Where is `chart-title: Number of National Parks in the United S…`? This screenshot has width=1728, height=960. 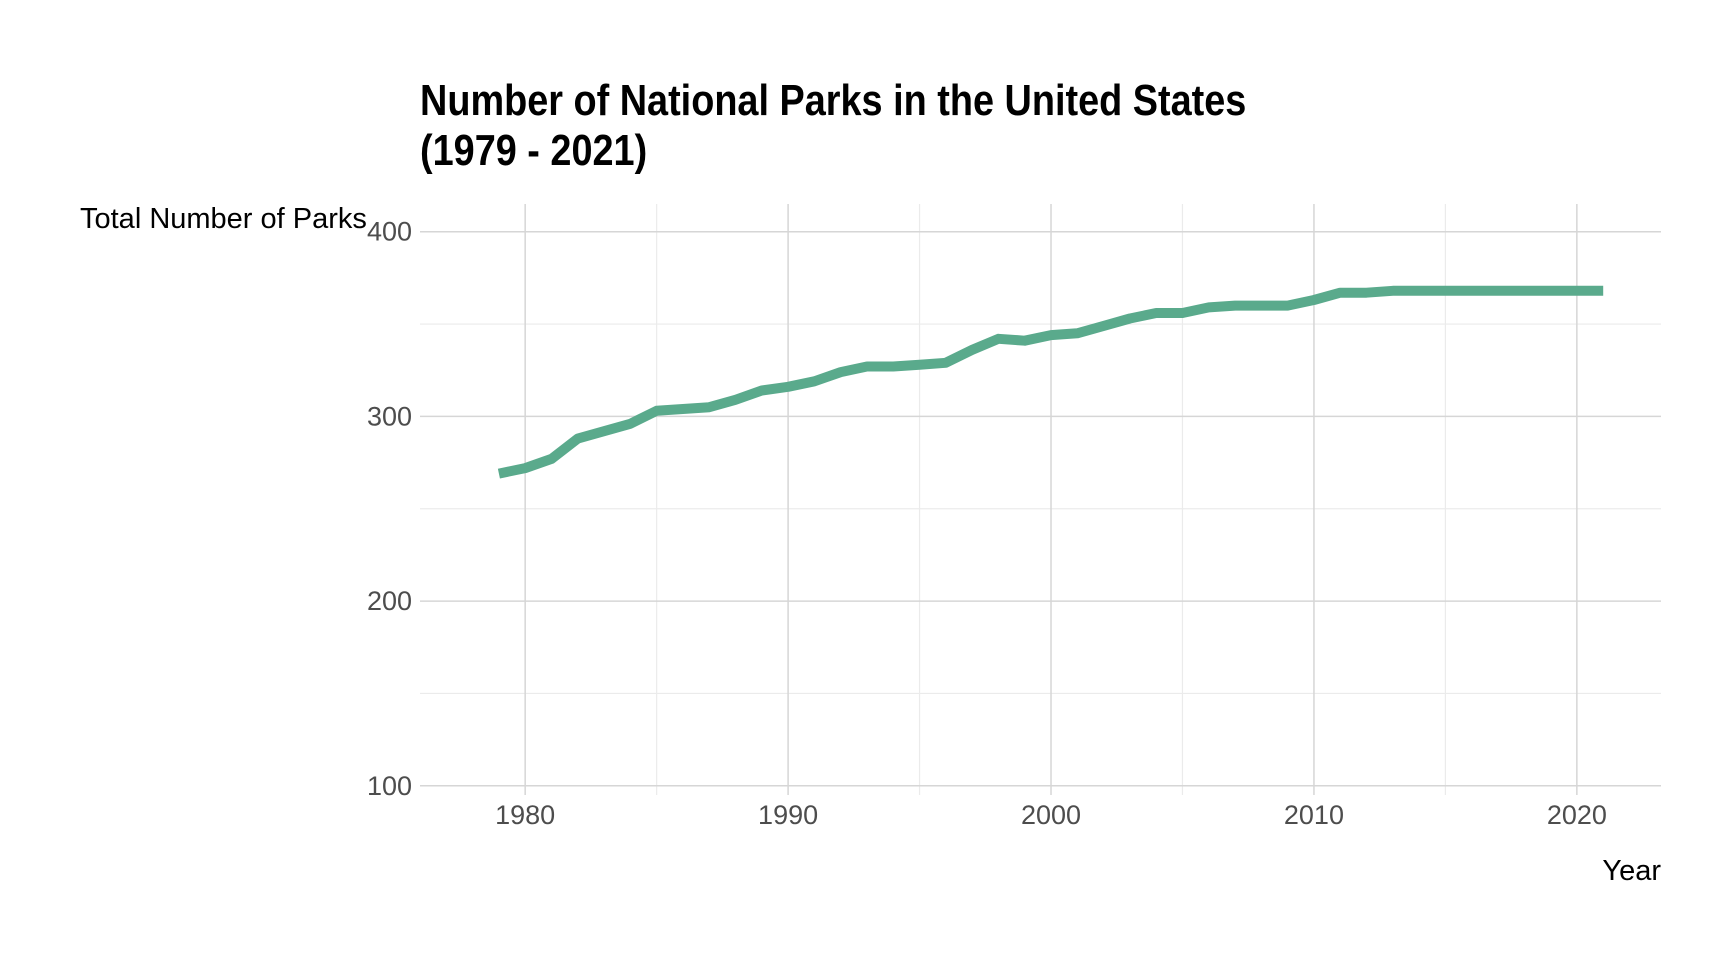
chart-title: Number of National Parks in the United S… is located at coordinates (833, 126).